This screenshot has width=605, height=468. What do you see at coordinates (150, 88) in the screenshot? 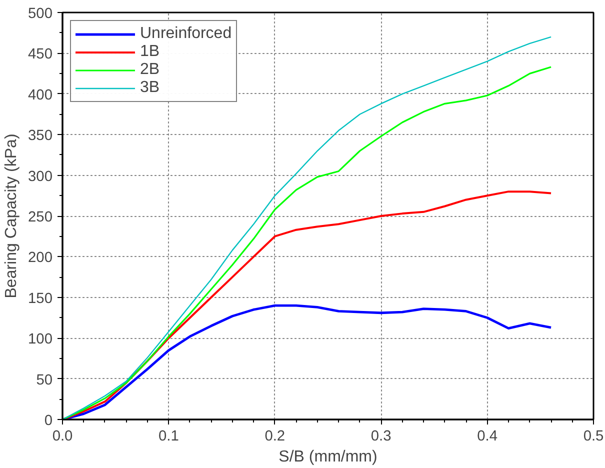
I see `legend-label: 3B` at bounding box center [150, 88].